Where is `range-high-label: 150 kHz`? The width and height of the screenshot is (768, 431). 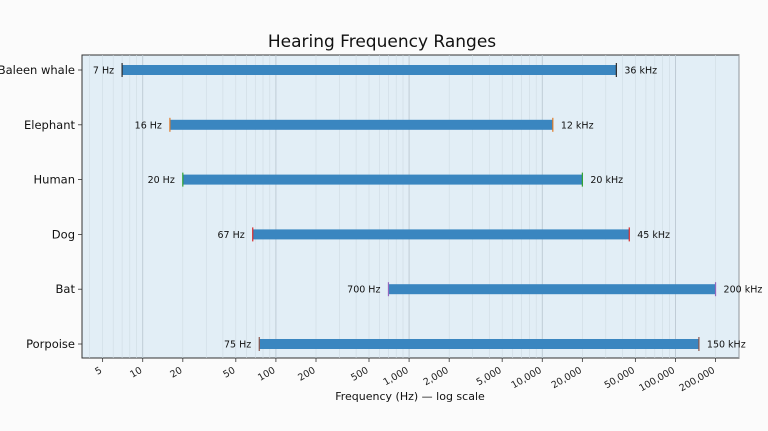 range-high-label: 150 kHz is located at coordinates (726, 345).